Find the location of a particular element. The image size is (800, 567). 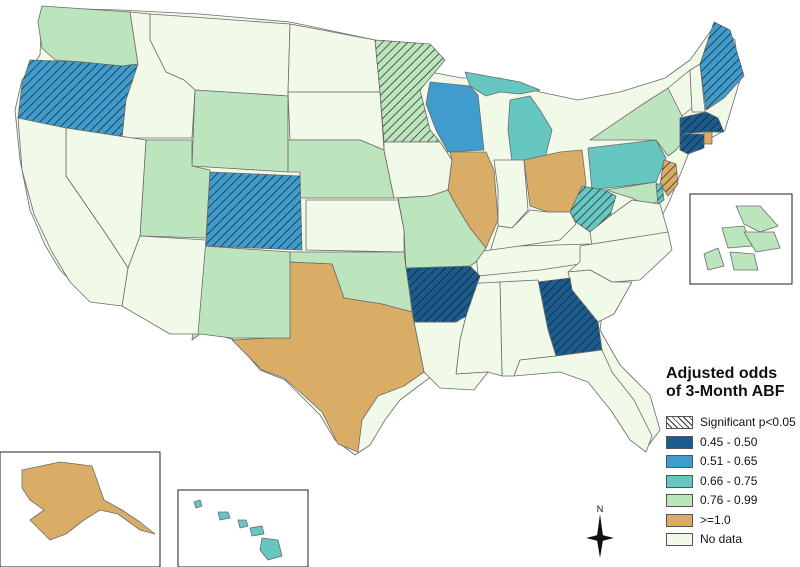

compass-north-label: N is located at coordinates (600, 509).